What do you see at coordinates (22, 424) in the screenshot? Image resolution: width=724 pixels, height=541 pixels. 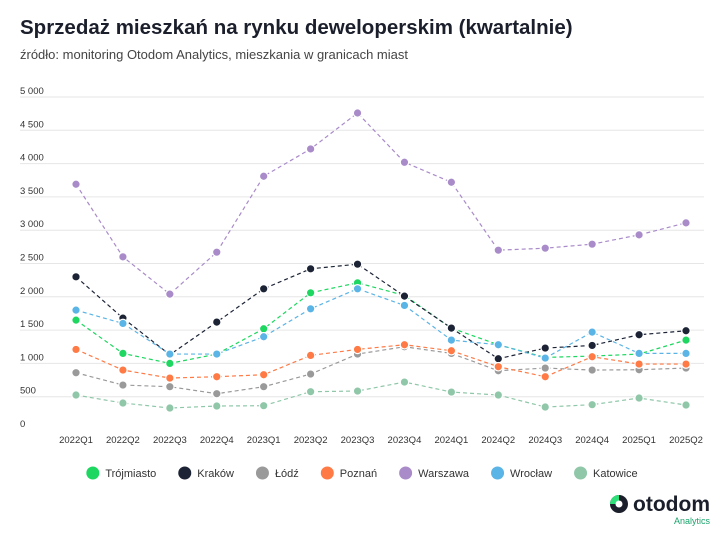 I see `y-tick-label: 0` at bounding box center [22, 424].